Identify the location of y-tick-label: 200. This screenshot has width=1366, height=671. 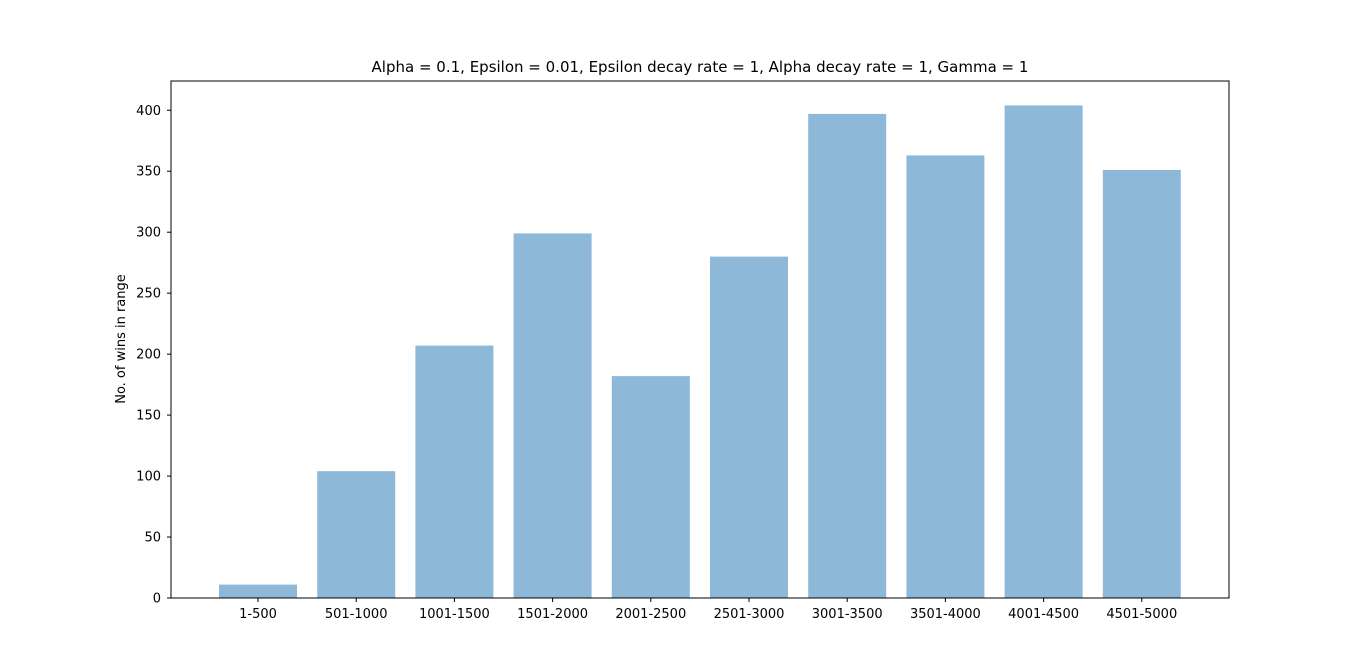
(148, 355).